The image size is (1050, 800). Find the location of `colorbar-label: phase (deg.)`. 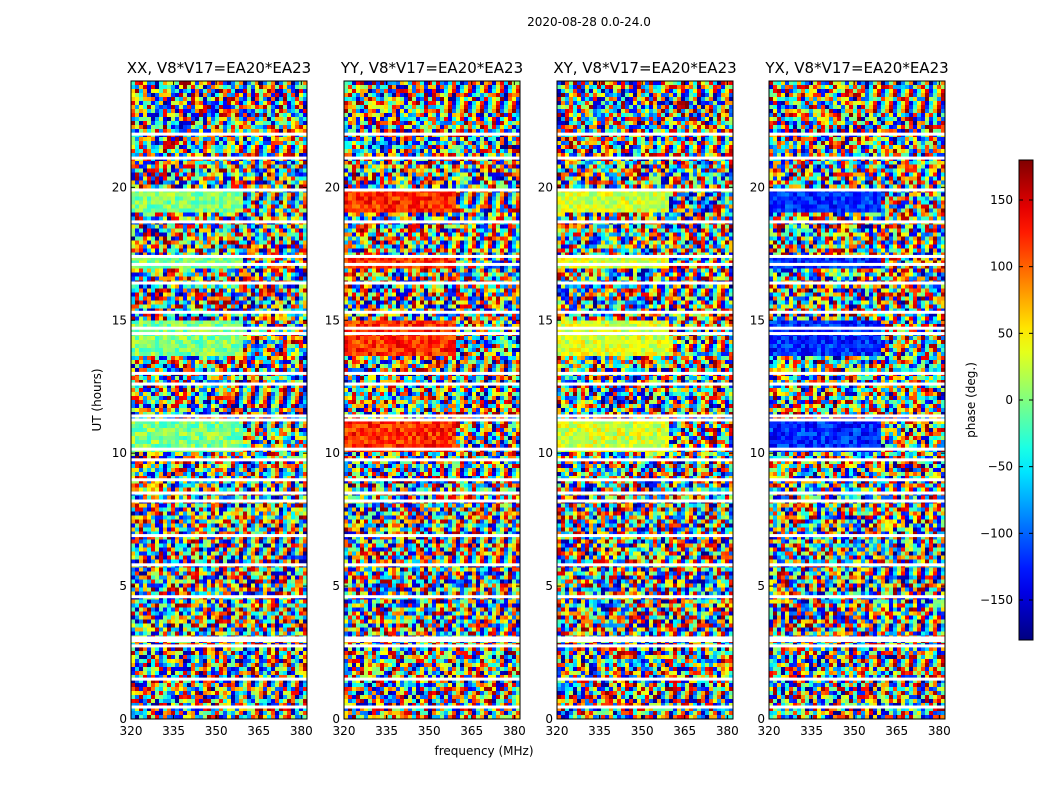

colorbar-label: phase (deg.) is located at coordinates (971, 400).